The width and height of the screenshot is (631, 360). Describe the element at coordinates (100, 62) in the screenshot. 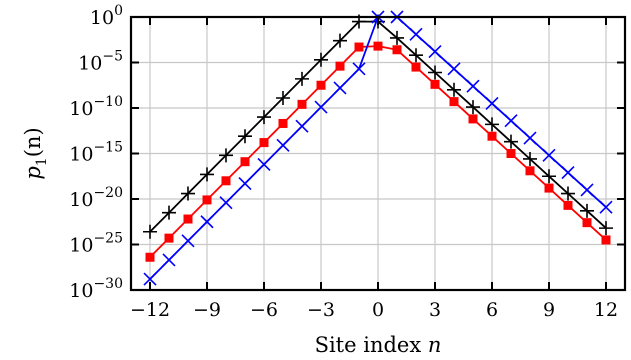

I see `y-tick-label: 10⁻⁵` at that location.